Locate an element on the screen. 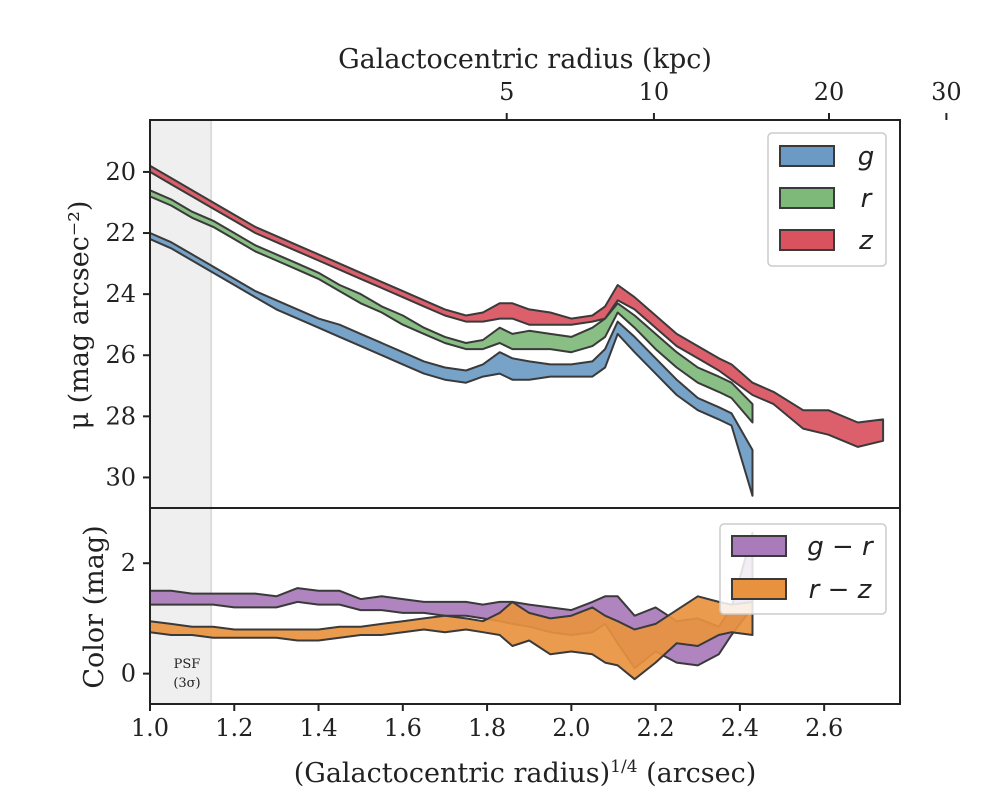 This screenshot has height=800, width=1000. y-tick-label: 0 is located at coordinates (128, 674).